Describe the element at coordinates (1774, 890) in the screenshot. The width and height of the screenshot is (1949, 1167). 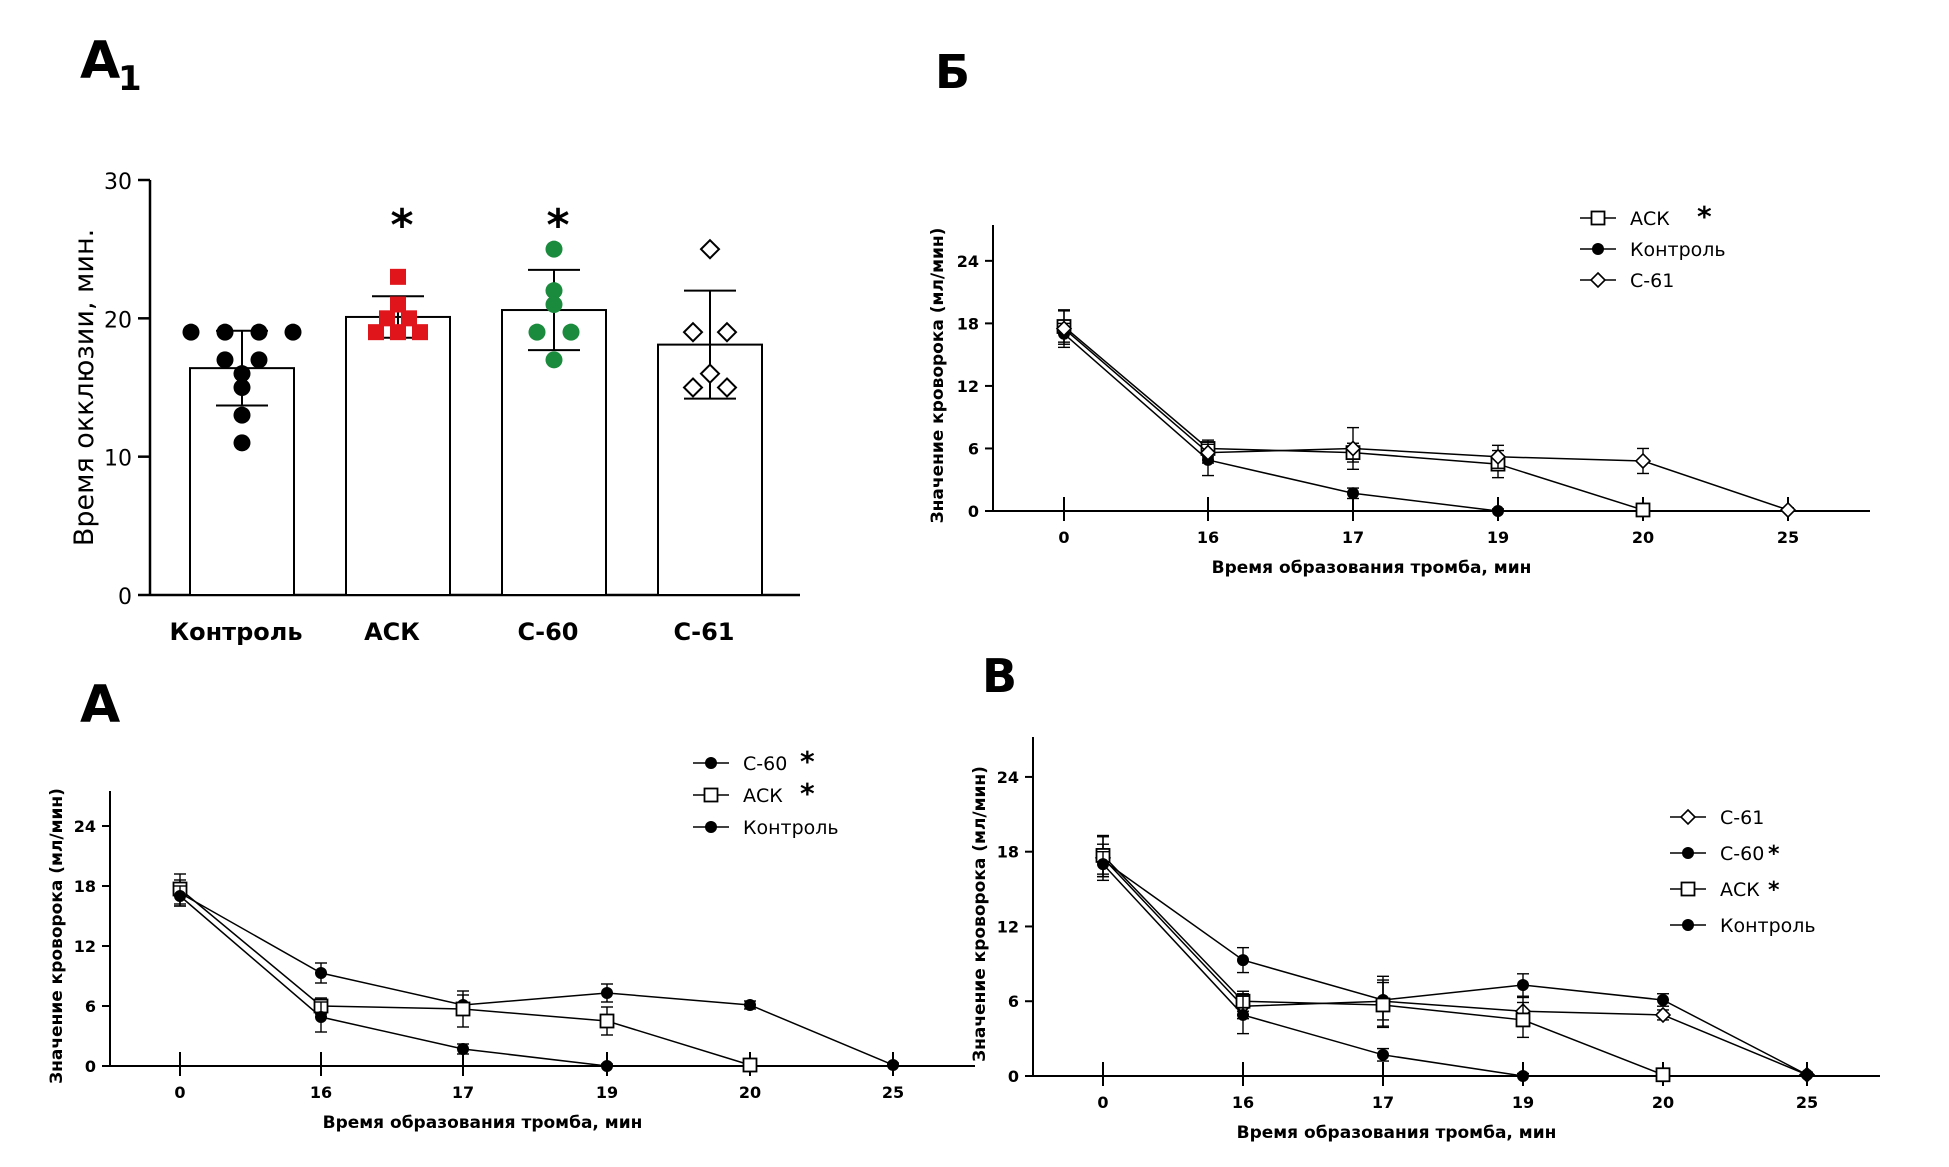
I see `legend-significance-star: *` at that location.